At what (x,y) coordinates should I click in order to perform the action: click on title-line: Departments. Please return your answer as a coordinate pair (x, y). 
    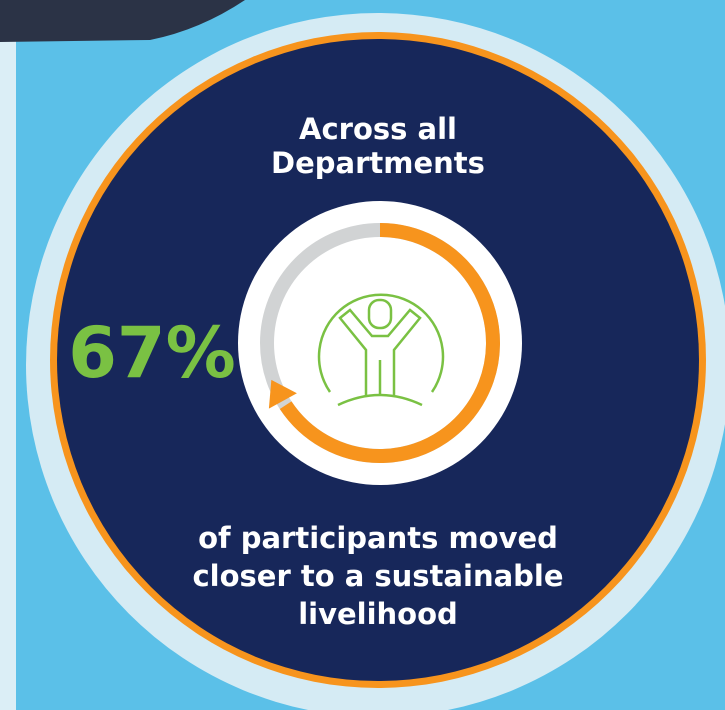
    Looking at the image, I should click on (378, 163).